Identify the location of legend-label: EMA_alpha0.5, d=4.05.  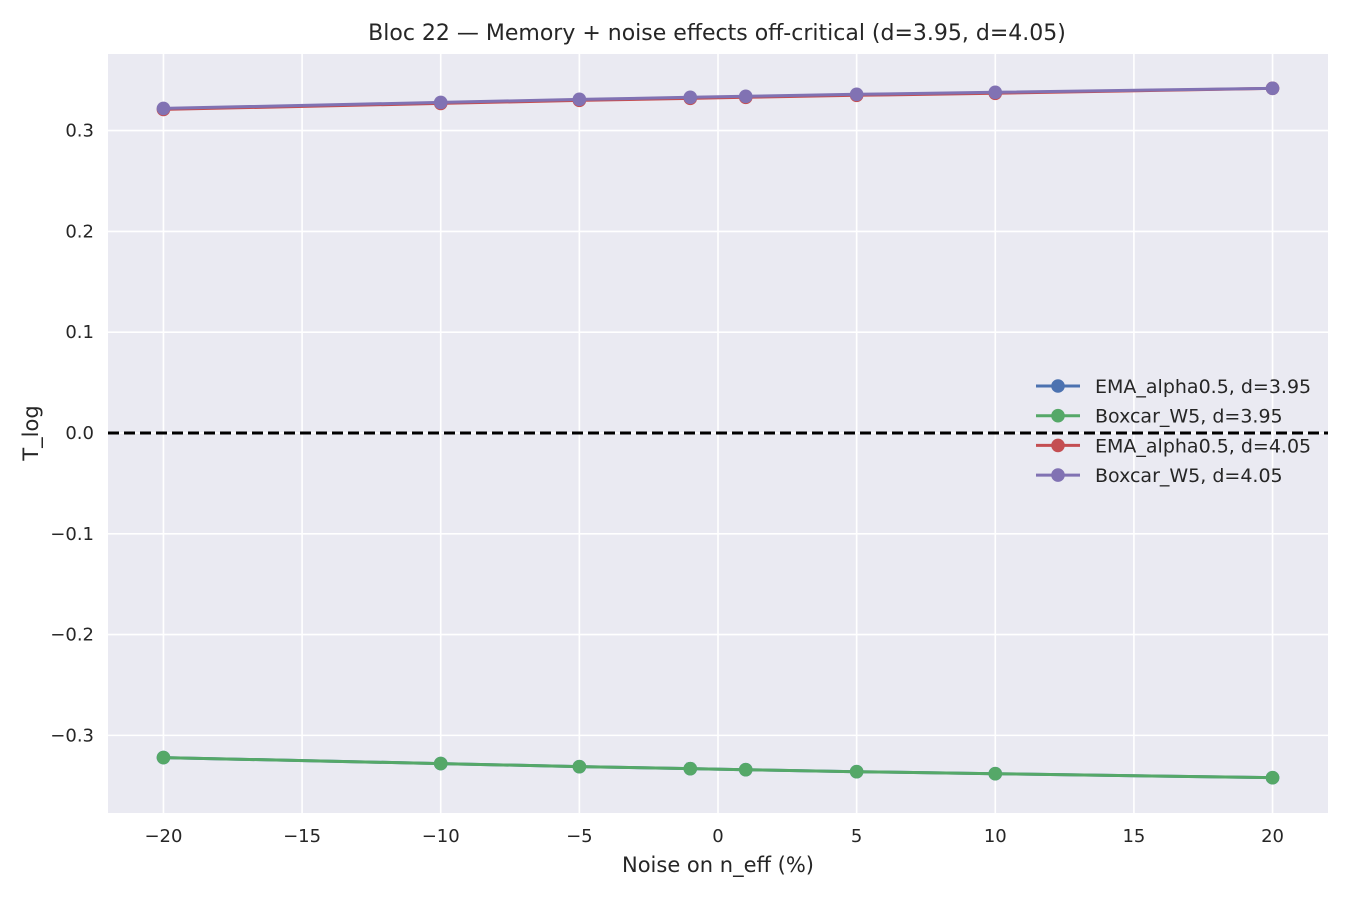
(1203, 446).